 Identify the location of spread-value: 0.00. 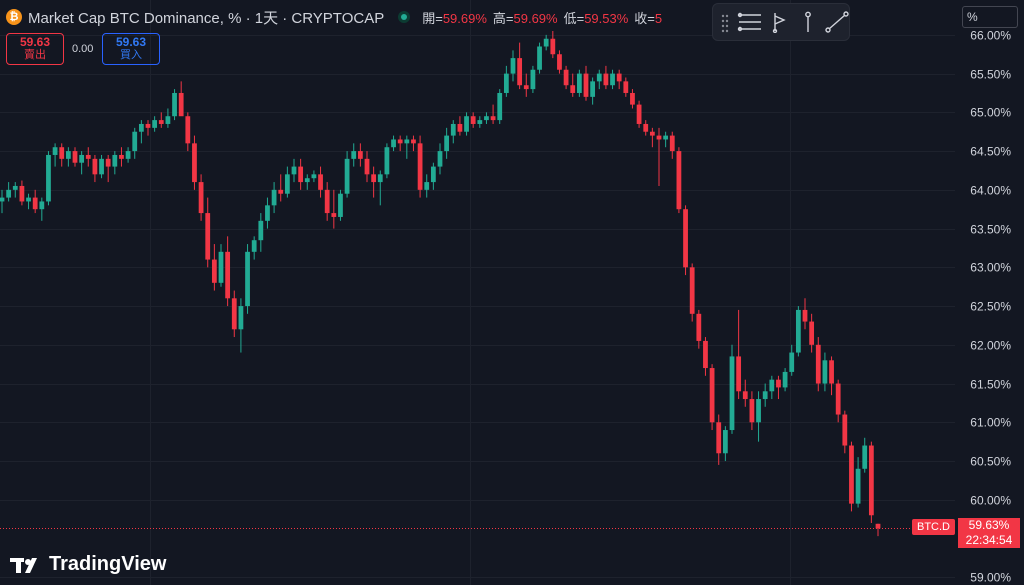
(83, 49).